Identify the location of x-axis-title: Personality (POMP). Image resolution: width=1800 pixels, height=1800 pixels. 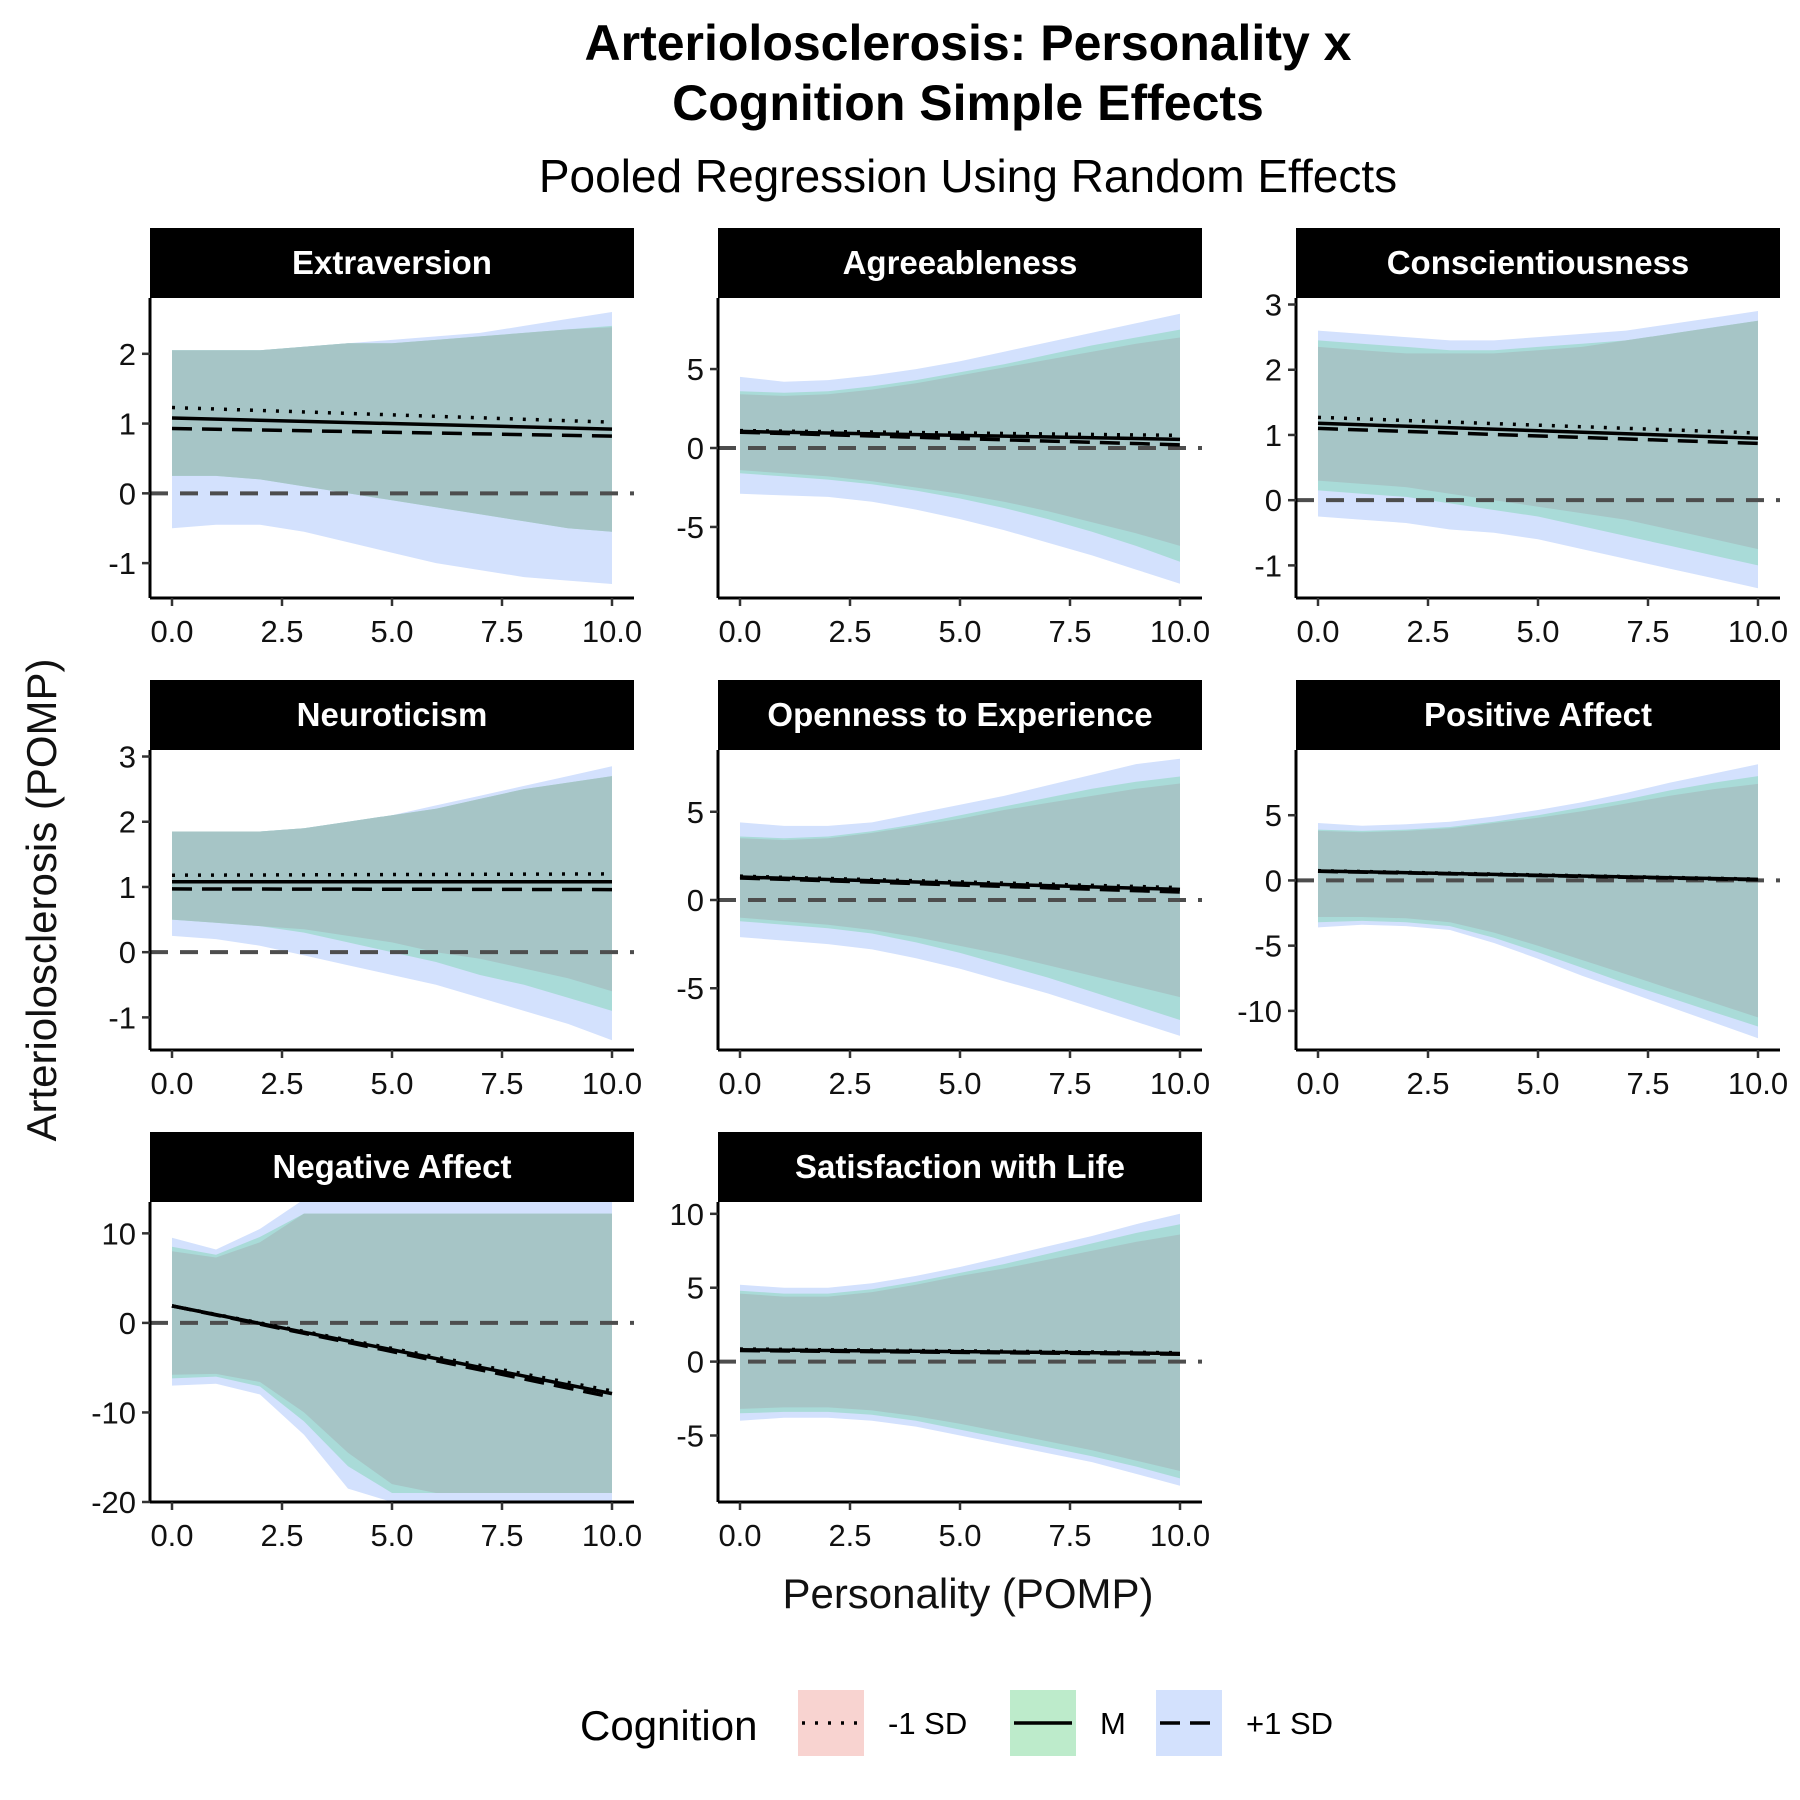
(967, 1593).